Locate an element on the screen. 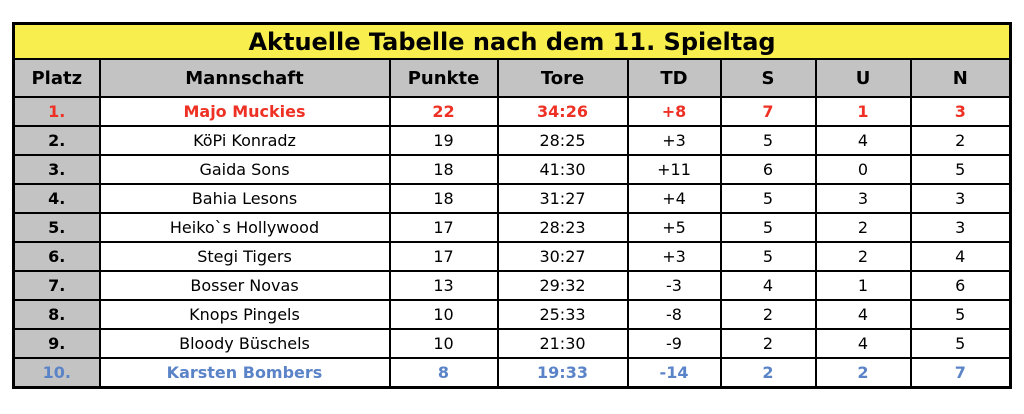 The width and height of the screenshot is (1024, 414). table-row: 10. Karsten Bombers 8 19:33 -14 2 2 7 is located at coordinates (512, 373).